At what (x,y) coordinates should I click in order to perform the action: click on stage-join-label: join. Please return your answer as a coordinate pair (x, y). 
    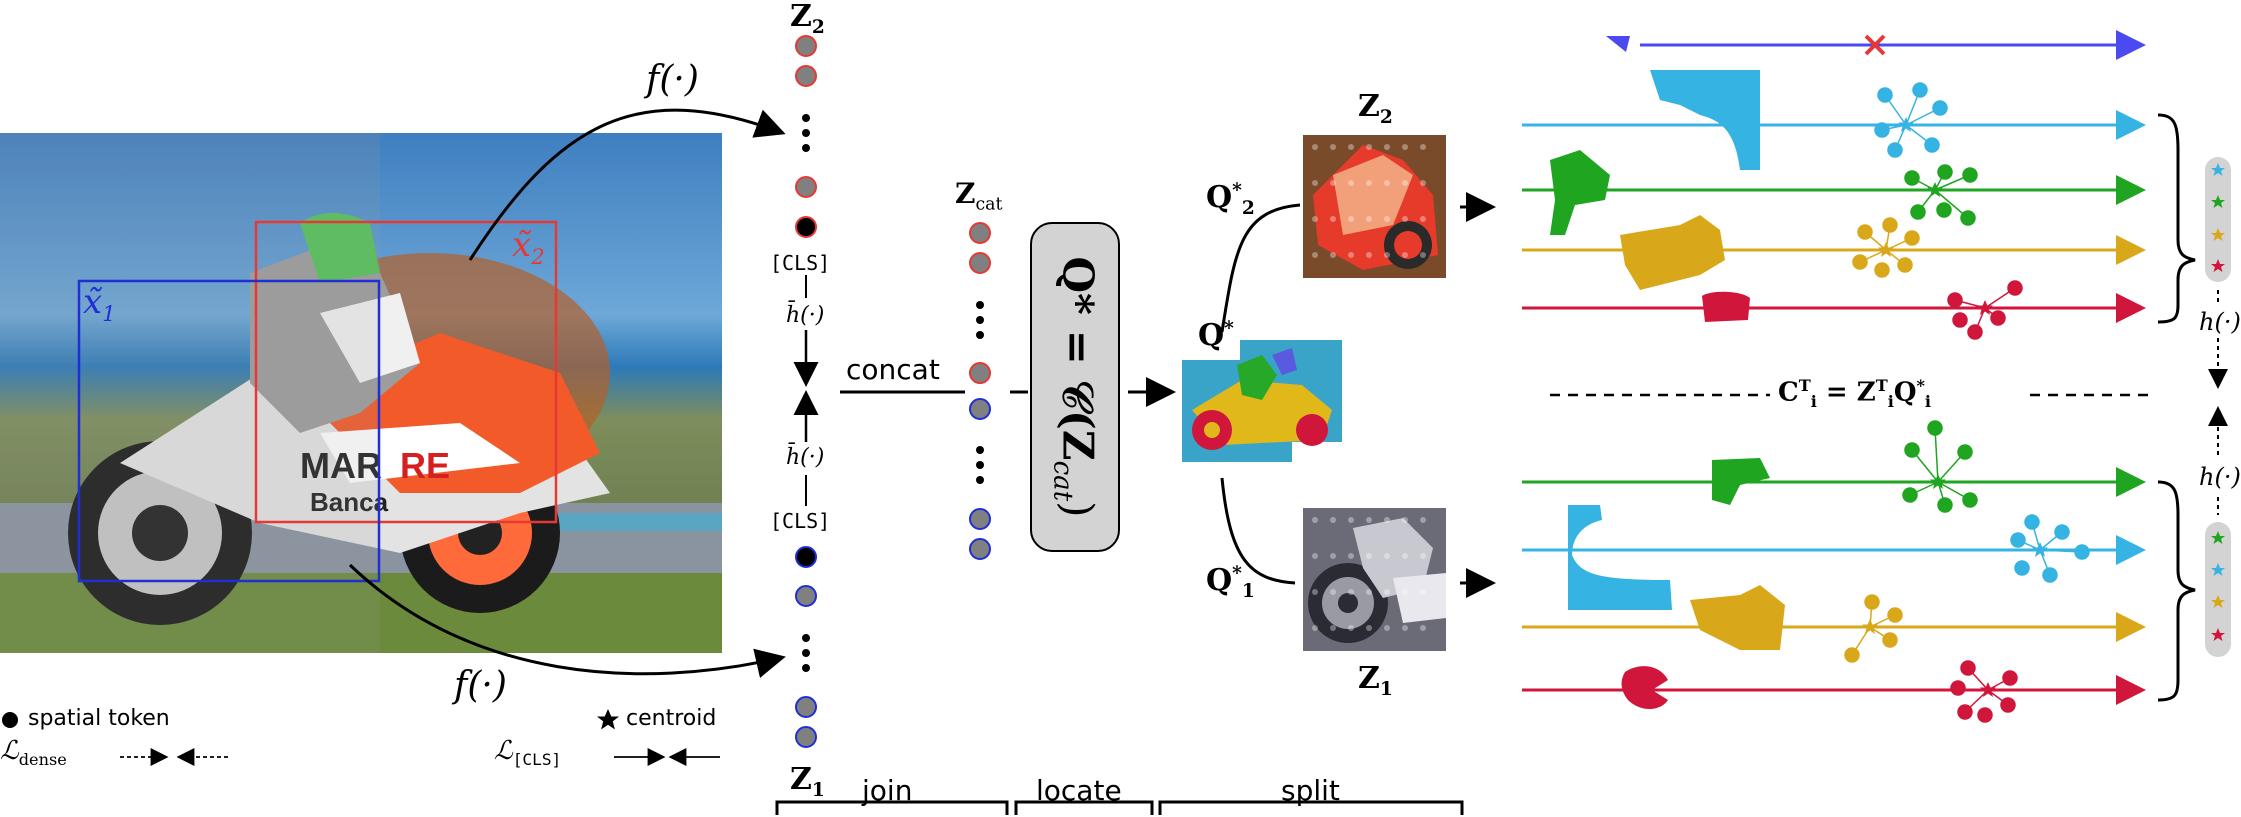
    Looking at the image, I should click on (887, 790).